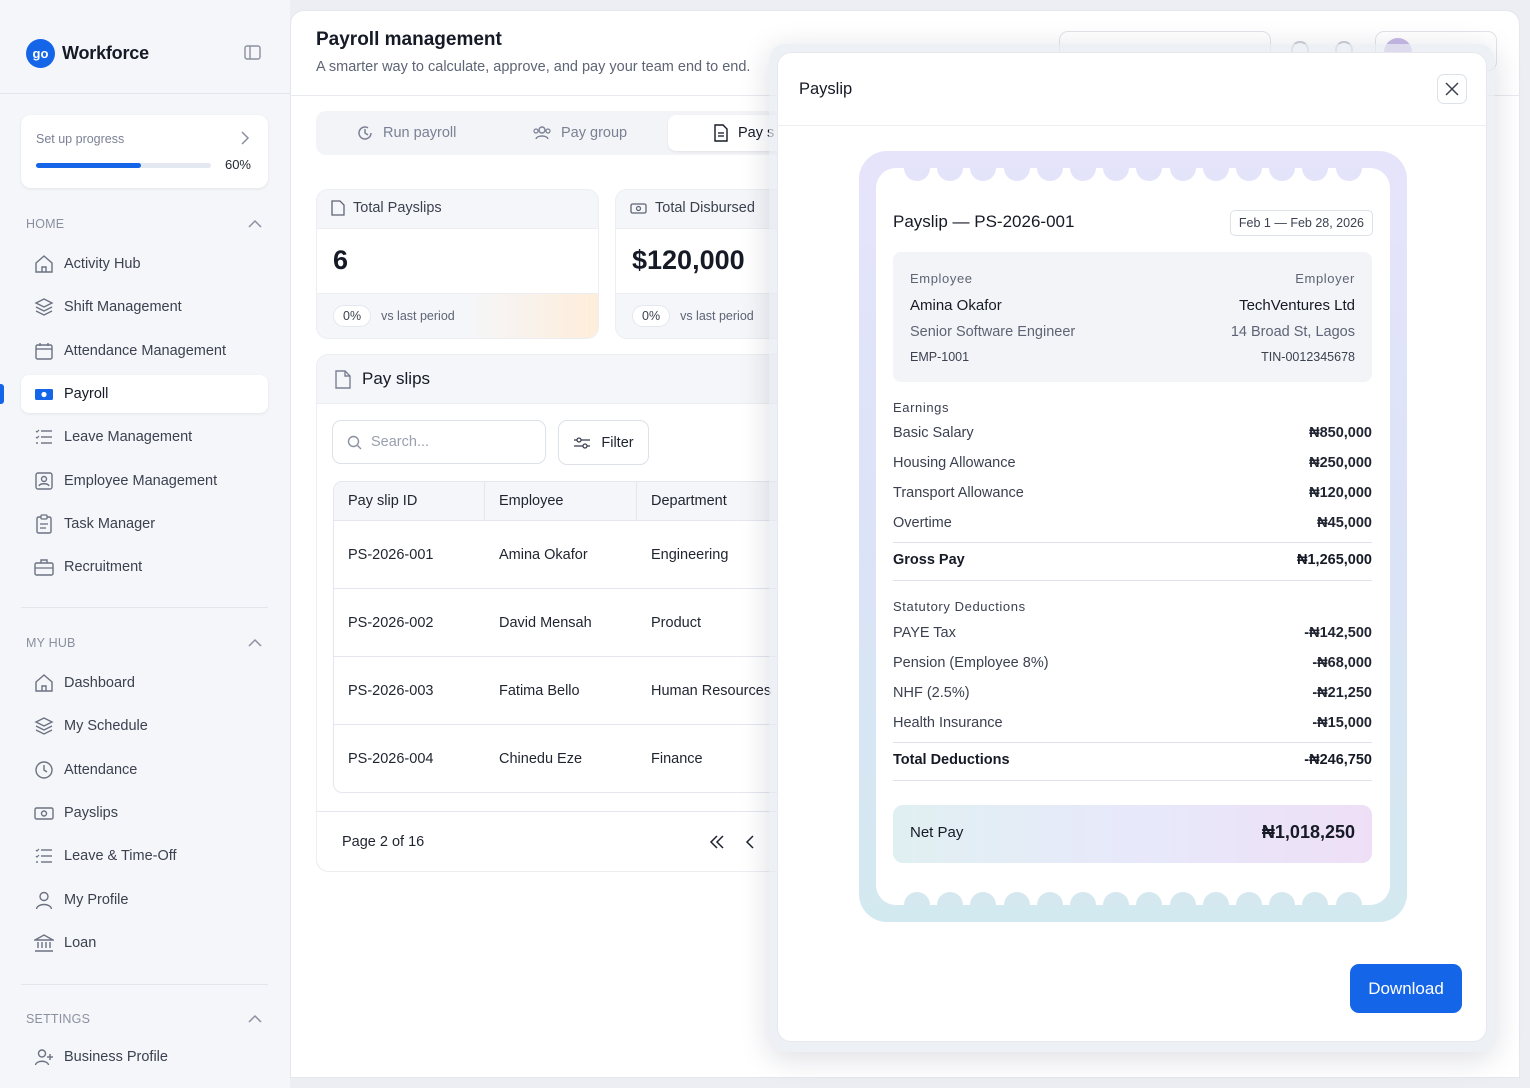  What do you see at coordinates (533, 316) in the screenshot?
I see `stat-glow` at bounding box center [533, 316].